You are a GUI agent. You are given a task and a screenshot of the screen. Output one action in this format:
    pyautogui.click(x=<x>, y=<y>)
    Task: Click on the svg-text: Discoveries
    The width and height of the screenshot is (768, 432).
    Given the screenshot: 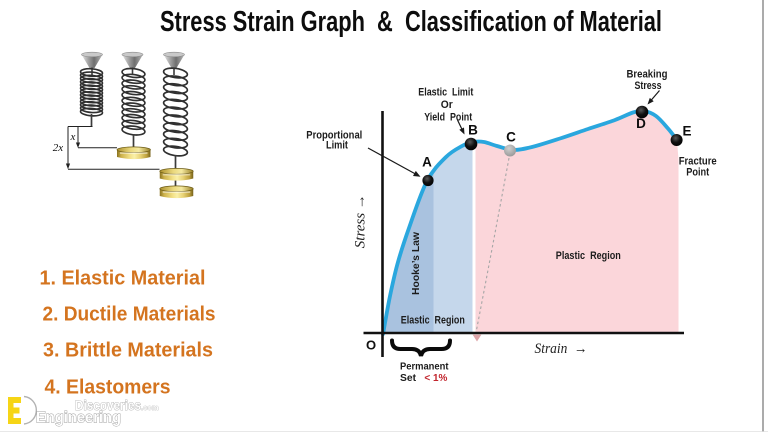 What is the action you would take?
    pyautogui.click(x=108, y=405)
    